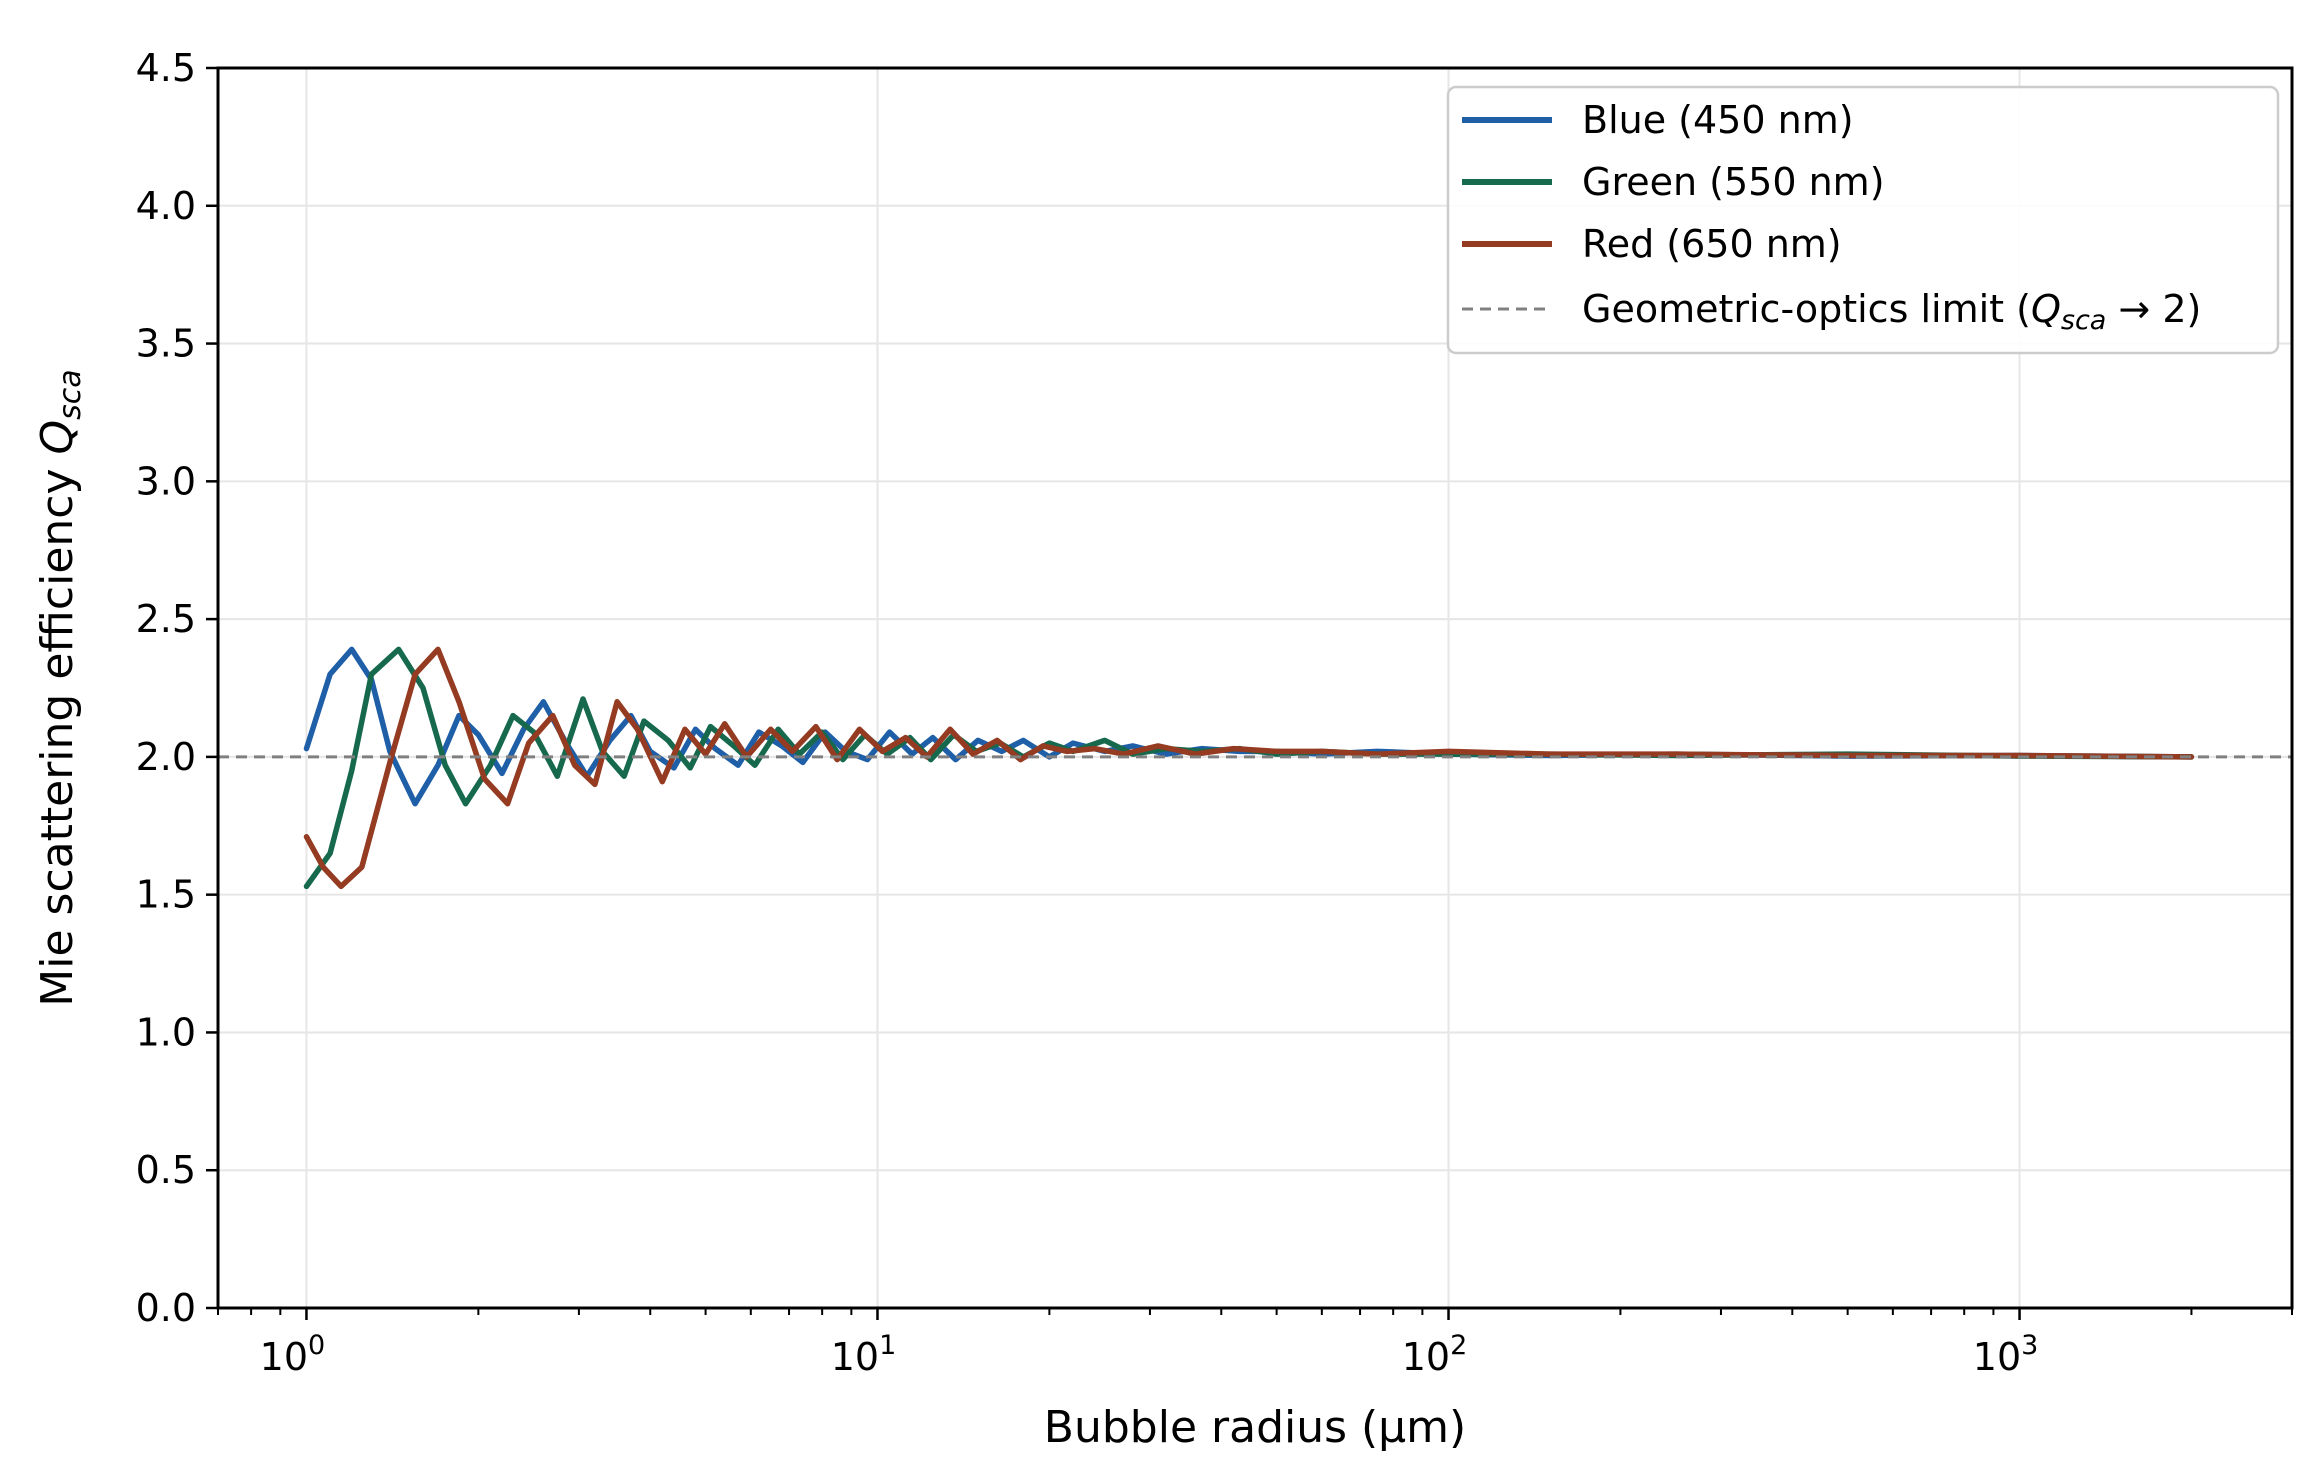 This screenshot has width=2322, height=1478. Describe the element at coordinates (57, 437) in the screenshot. I see `y-axis-title-symbol: Q` at that location.